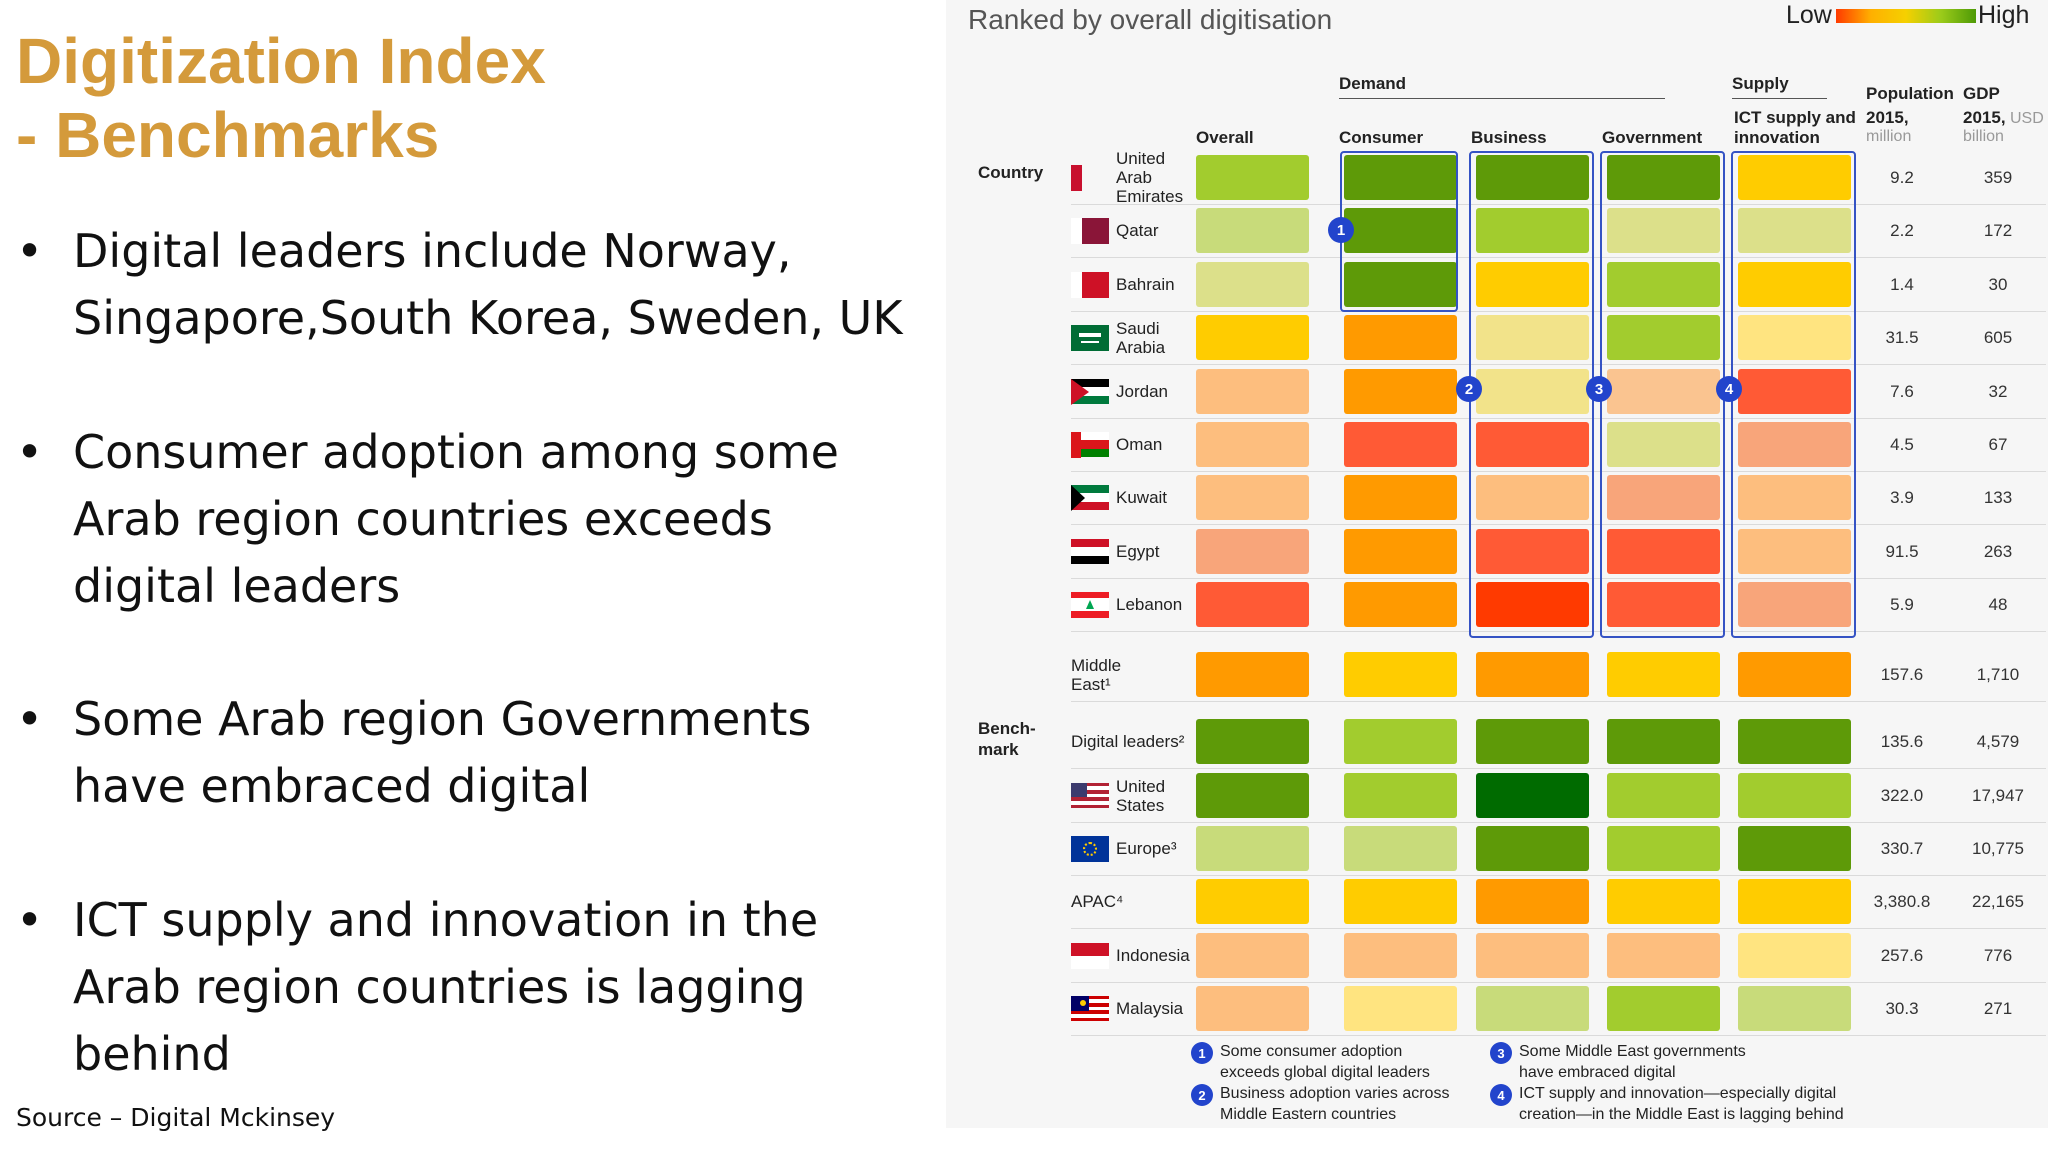 The height and width of the screenshot is (1152, 2048). I want to click on row-label-text: United States, so click(1140, 796).